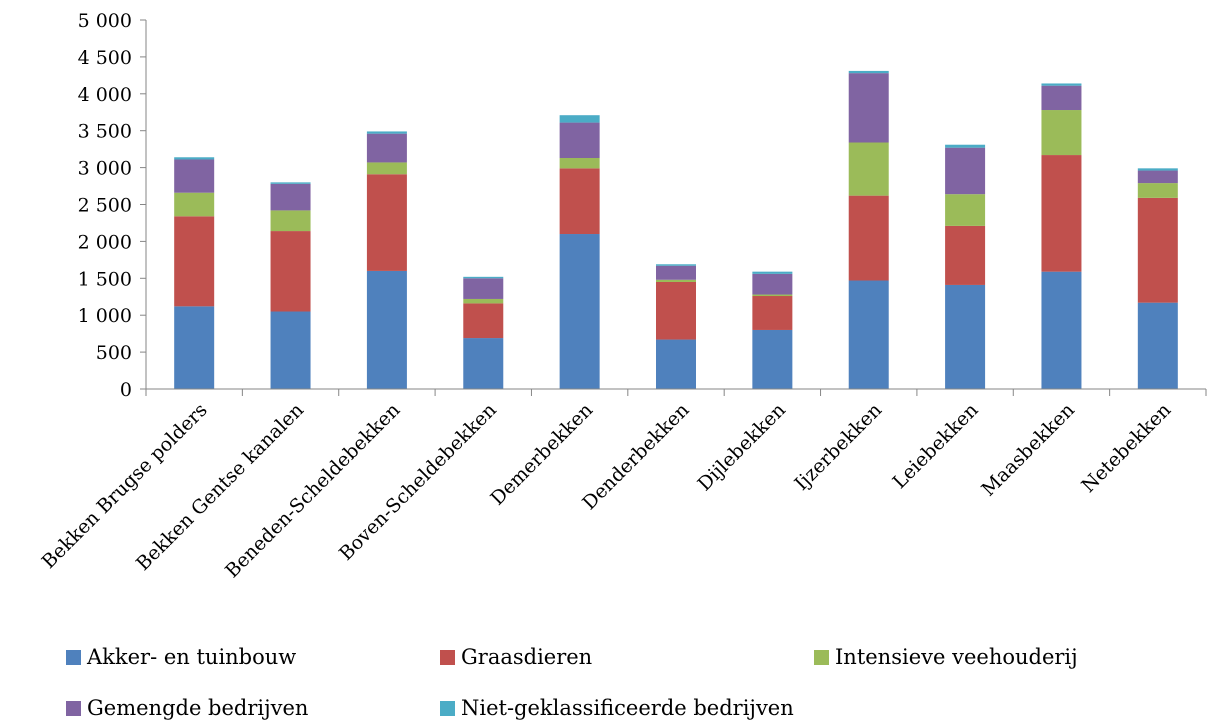 This screenshot has width=1221, height=724. I want to click on y-tick-label: 4 000, so click(105, 95).